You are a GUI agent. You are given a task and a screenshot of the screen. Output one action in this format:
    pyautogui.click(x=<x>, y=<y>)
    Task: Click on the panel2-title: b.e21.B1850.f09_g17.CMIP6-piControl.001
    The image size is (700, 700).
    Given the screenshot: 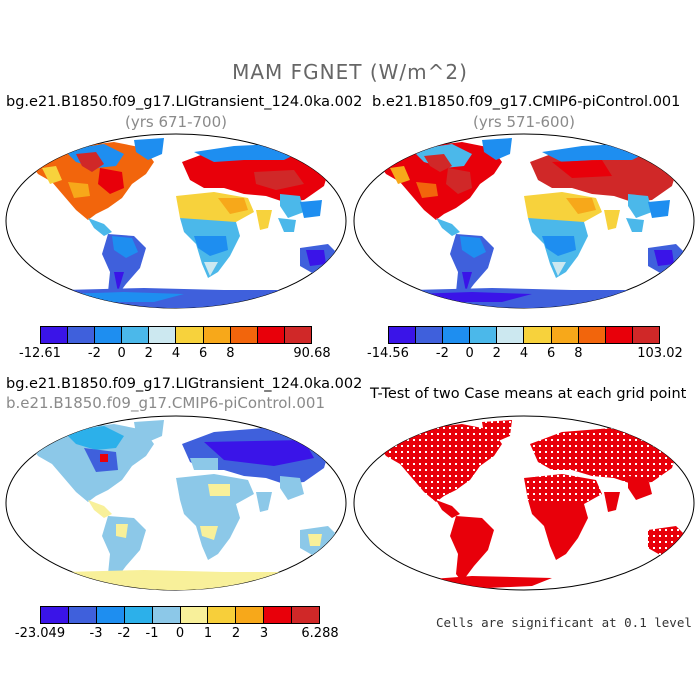 What is the action you would take?
    pyautogui.click(x=526, y=102)
    